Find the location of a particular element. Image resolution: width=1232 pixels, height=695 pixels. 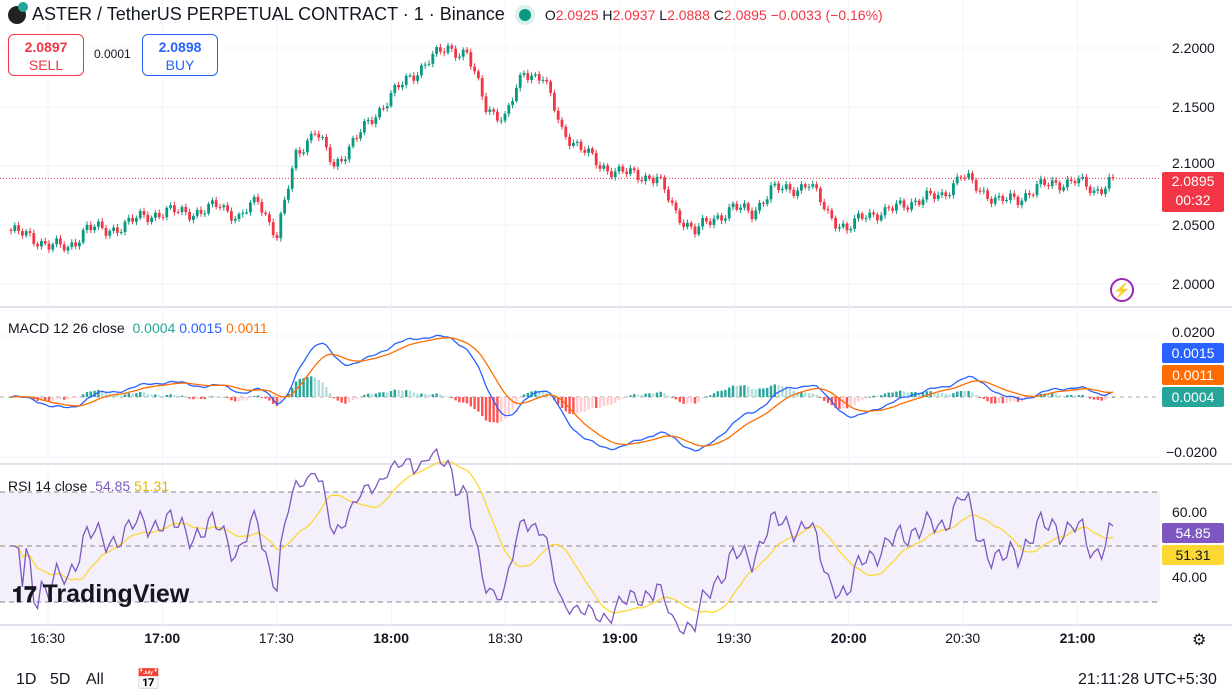

rsi-ma-badge: 51.31 is located at coordinates (1193, 555).